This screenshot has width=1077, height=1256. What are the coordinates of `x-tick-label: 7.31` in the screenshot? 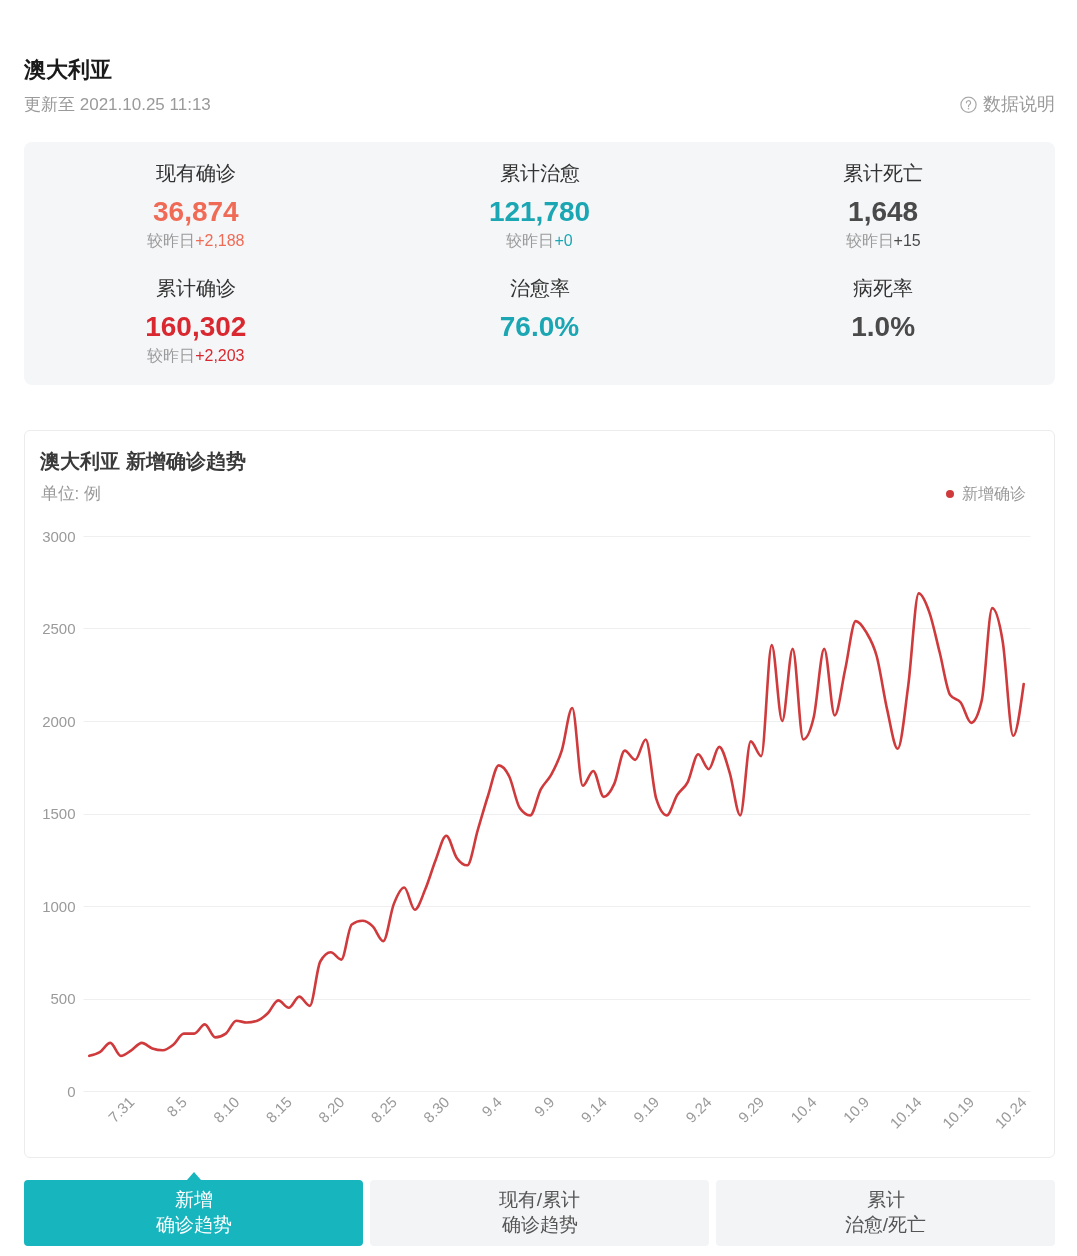 It's located at (121, 1109).